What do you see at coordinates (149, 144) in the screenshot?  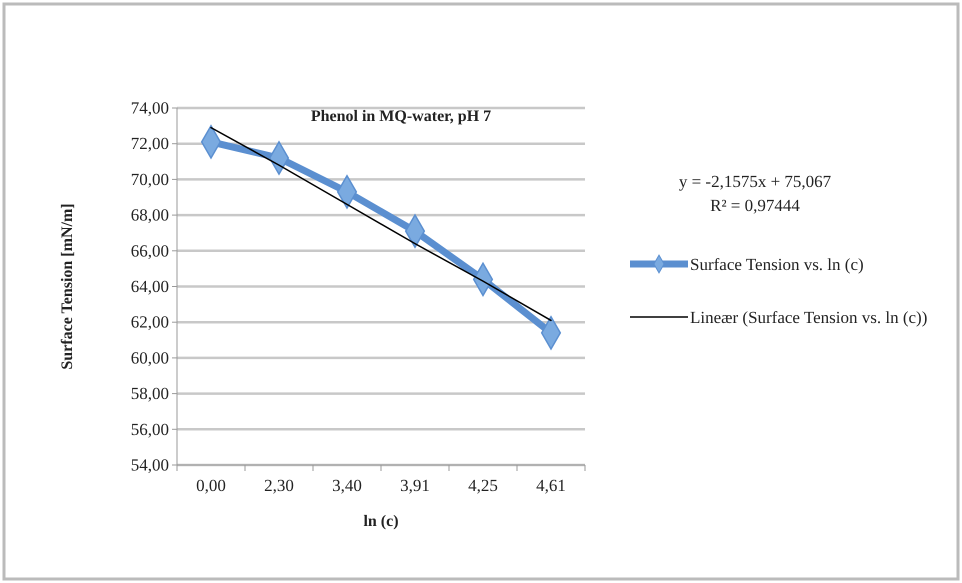 I see `y-tick-label: 72,00` at bounding box center [149, 144].